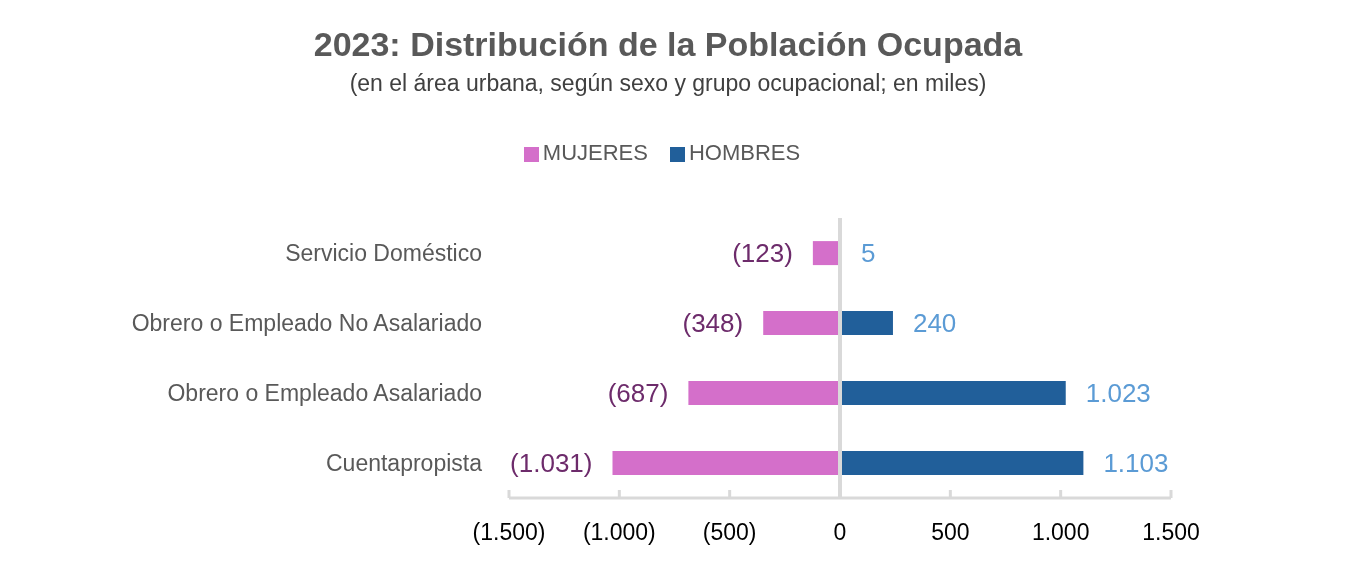  I want to click on y-tick-label: Servicio Doméstico, so click(383, 253).